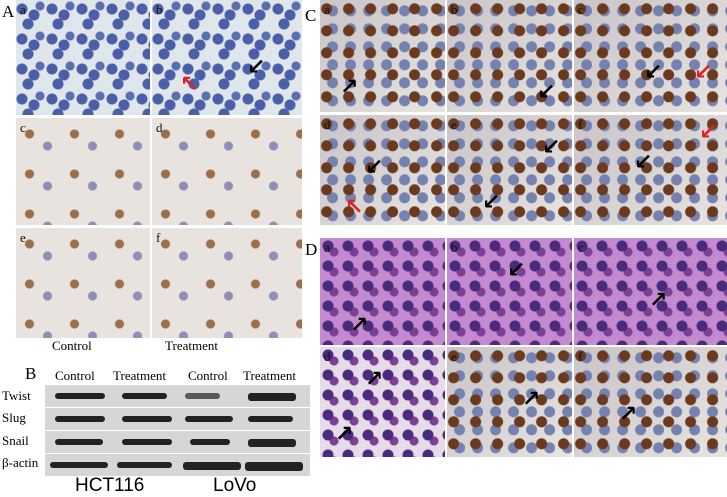  Describe the element at coordinates (509, 170) in the screenshot. I see `panel-c-e-image: e ↙ ↙` at that location.